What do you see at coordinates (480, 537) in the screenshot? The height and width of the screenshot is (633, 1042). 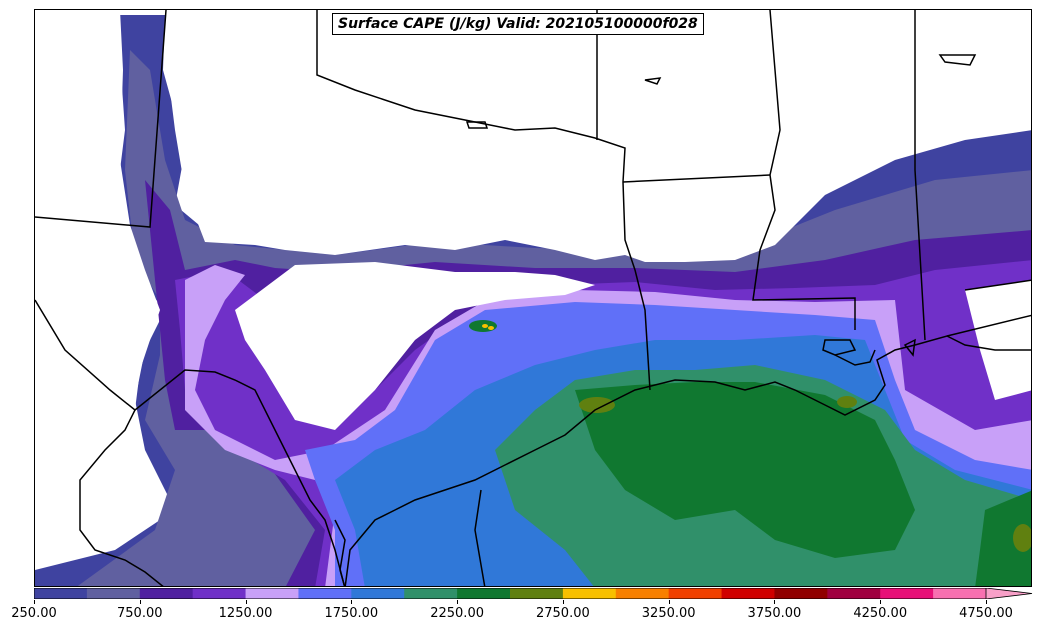 I see `padre-island` at bounding box center [480, 537].